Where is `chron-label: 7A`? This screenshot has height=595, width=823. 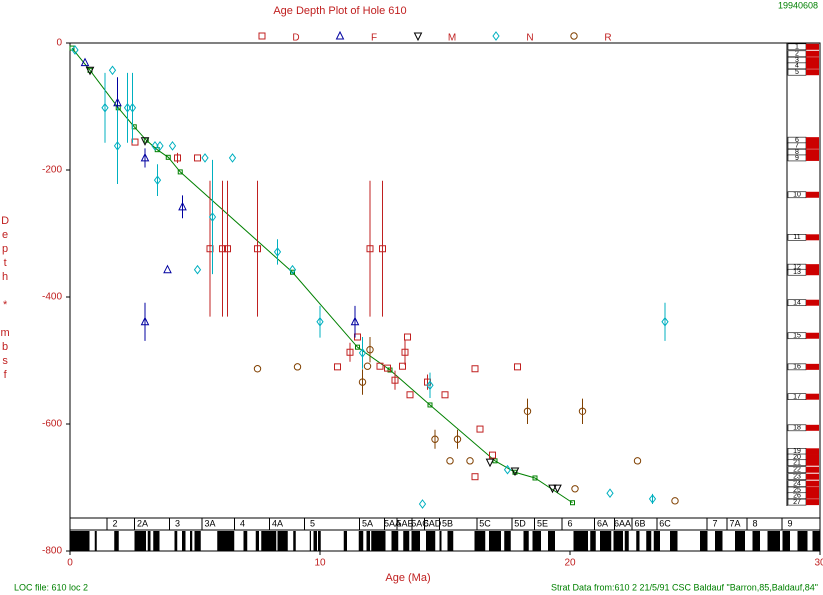 chron-label: 7A is located at coordinates (734, 523).